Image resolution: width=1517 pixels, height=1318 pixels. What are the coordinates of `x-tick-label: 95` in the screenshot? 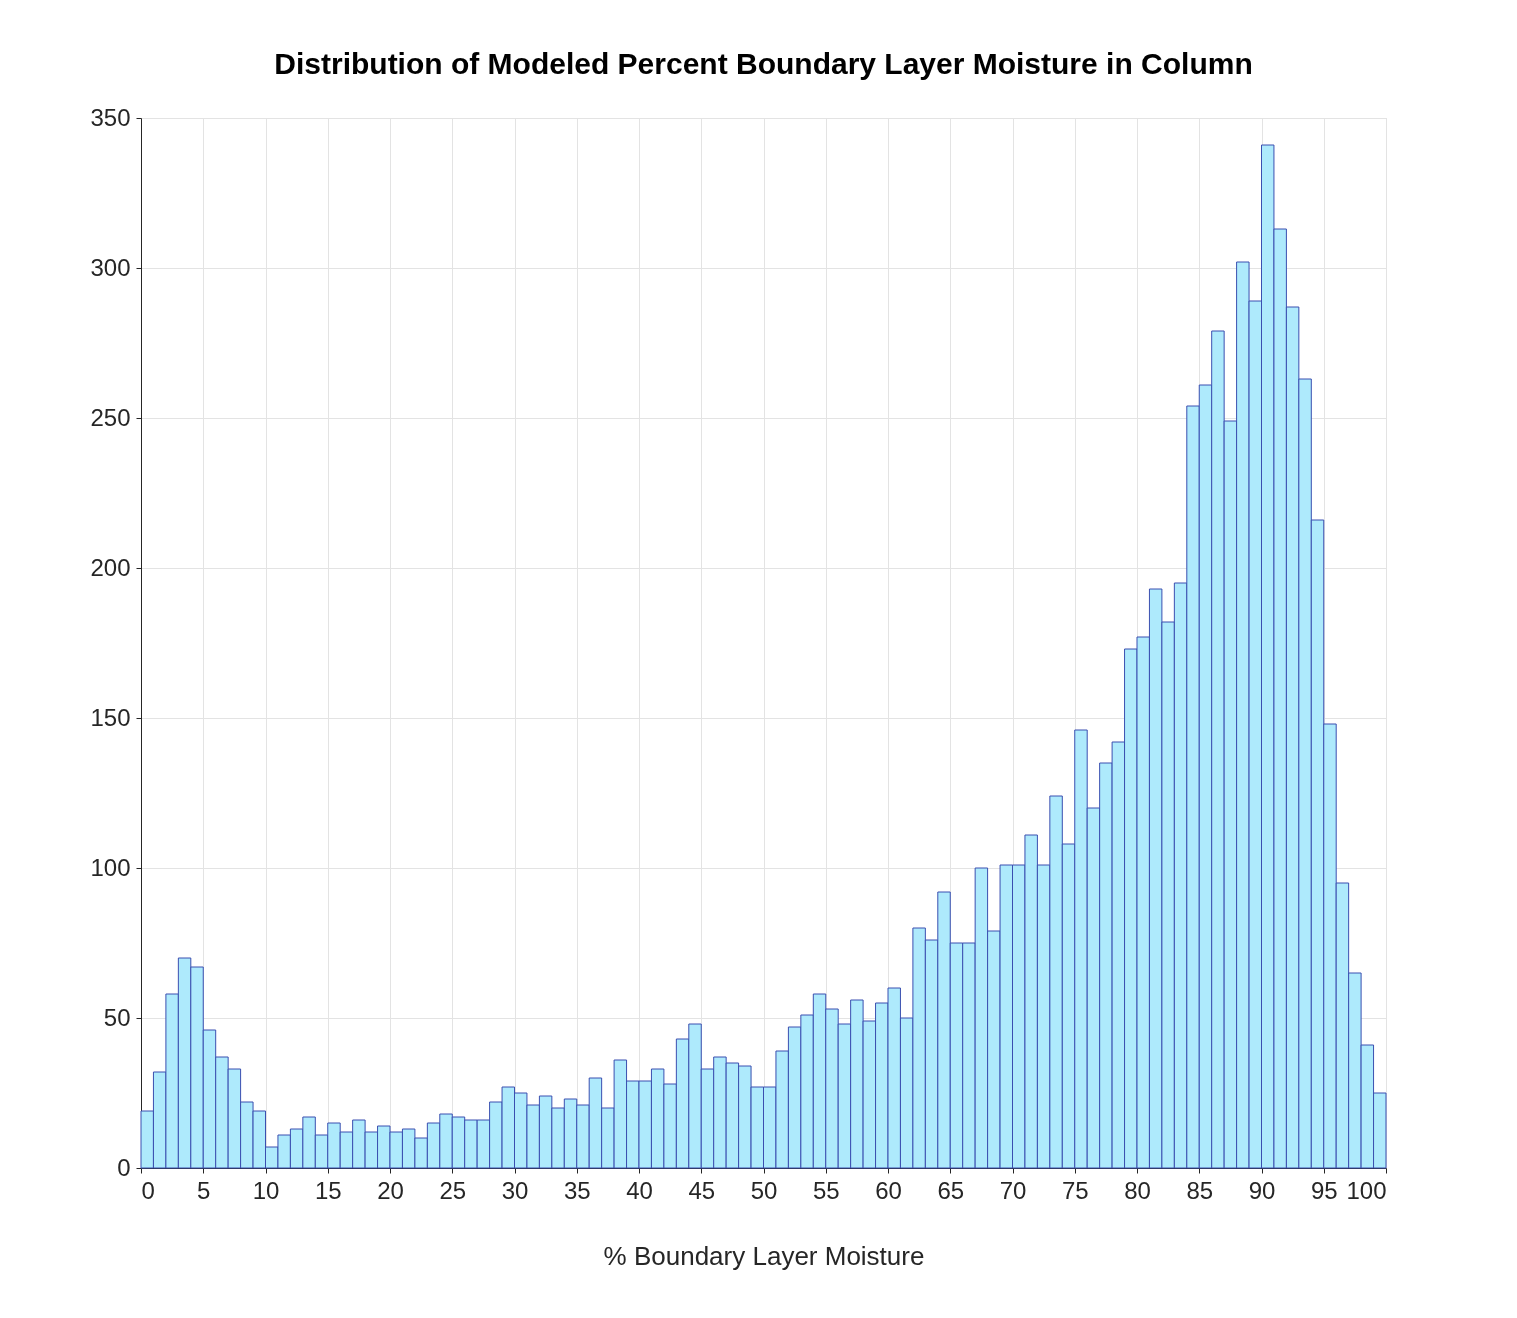 It's located at (1324, 1190).